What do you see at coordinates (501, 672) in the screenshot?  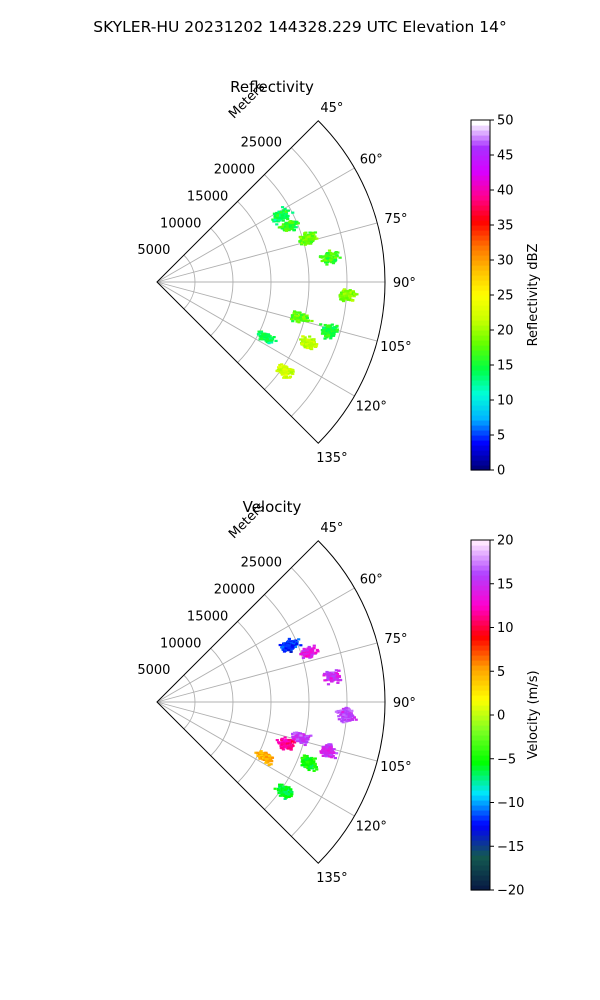 I see `colorbar-tick-label: 5` at bounding box center [501, 672].